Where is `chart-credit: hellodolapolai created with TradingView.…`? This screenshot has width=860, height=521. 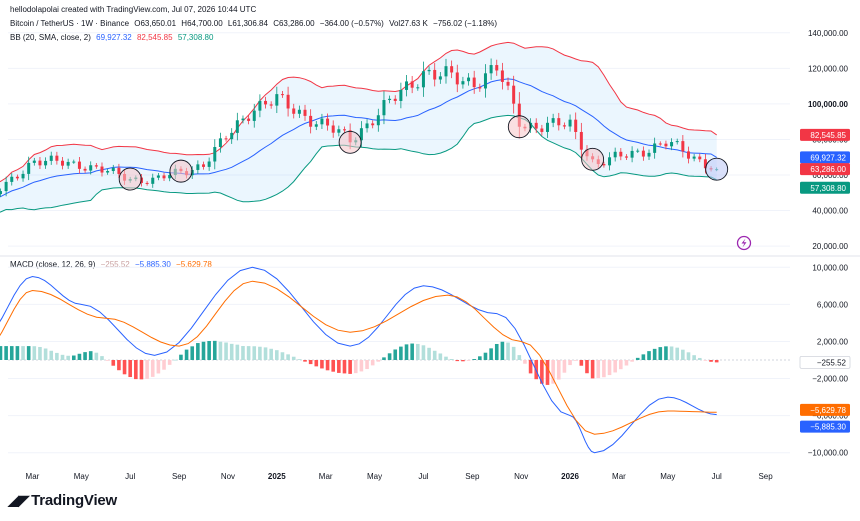 chart-credit: hellodolapolai created with TradingView.… is located at coordinates (134, 9).